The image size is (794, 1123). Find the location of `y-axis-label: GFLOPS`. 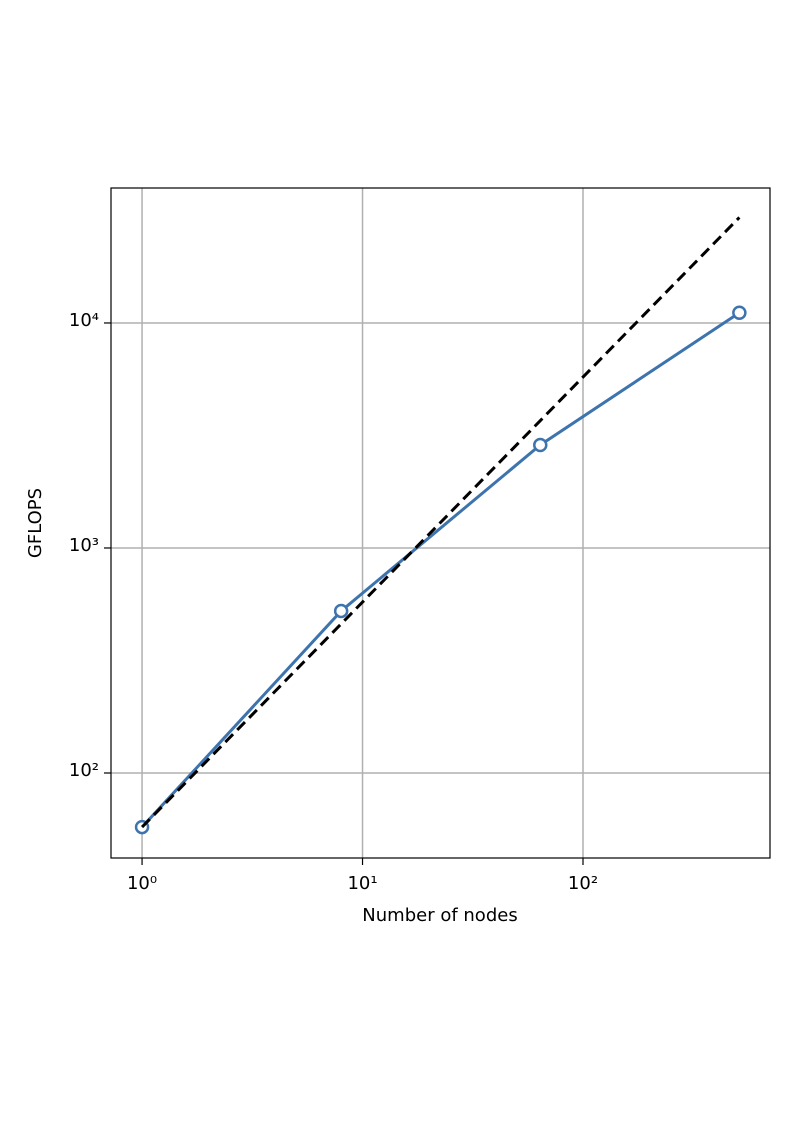

y-axis-label: GFLOPS is located at coordinates (35, 523).